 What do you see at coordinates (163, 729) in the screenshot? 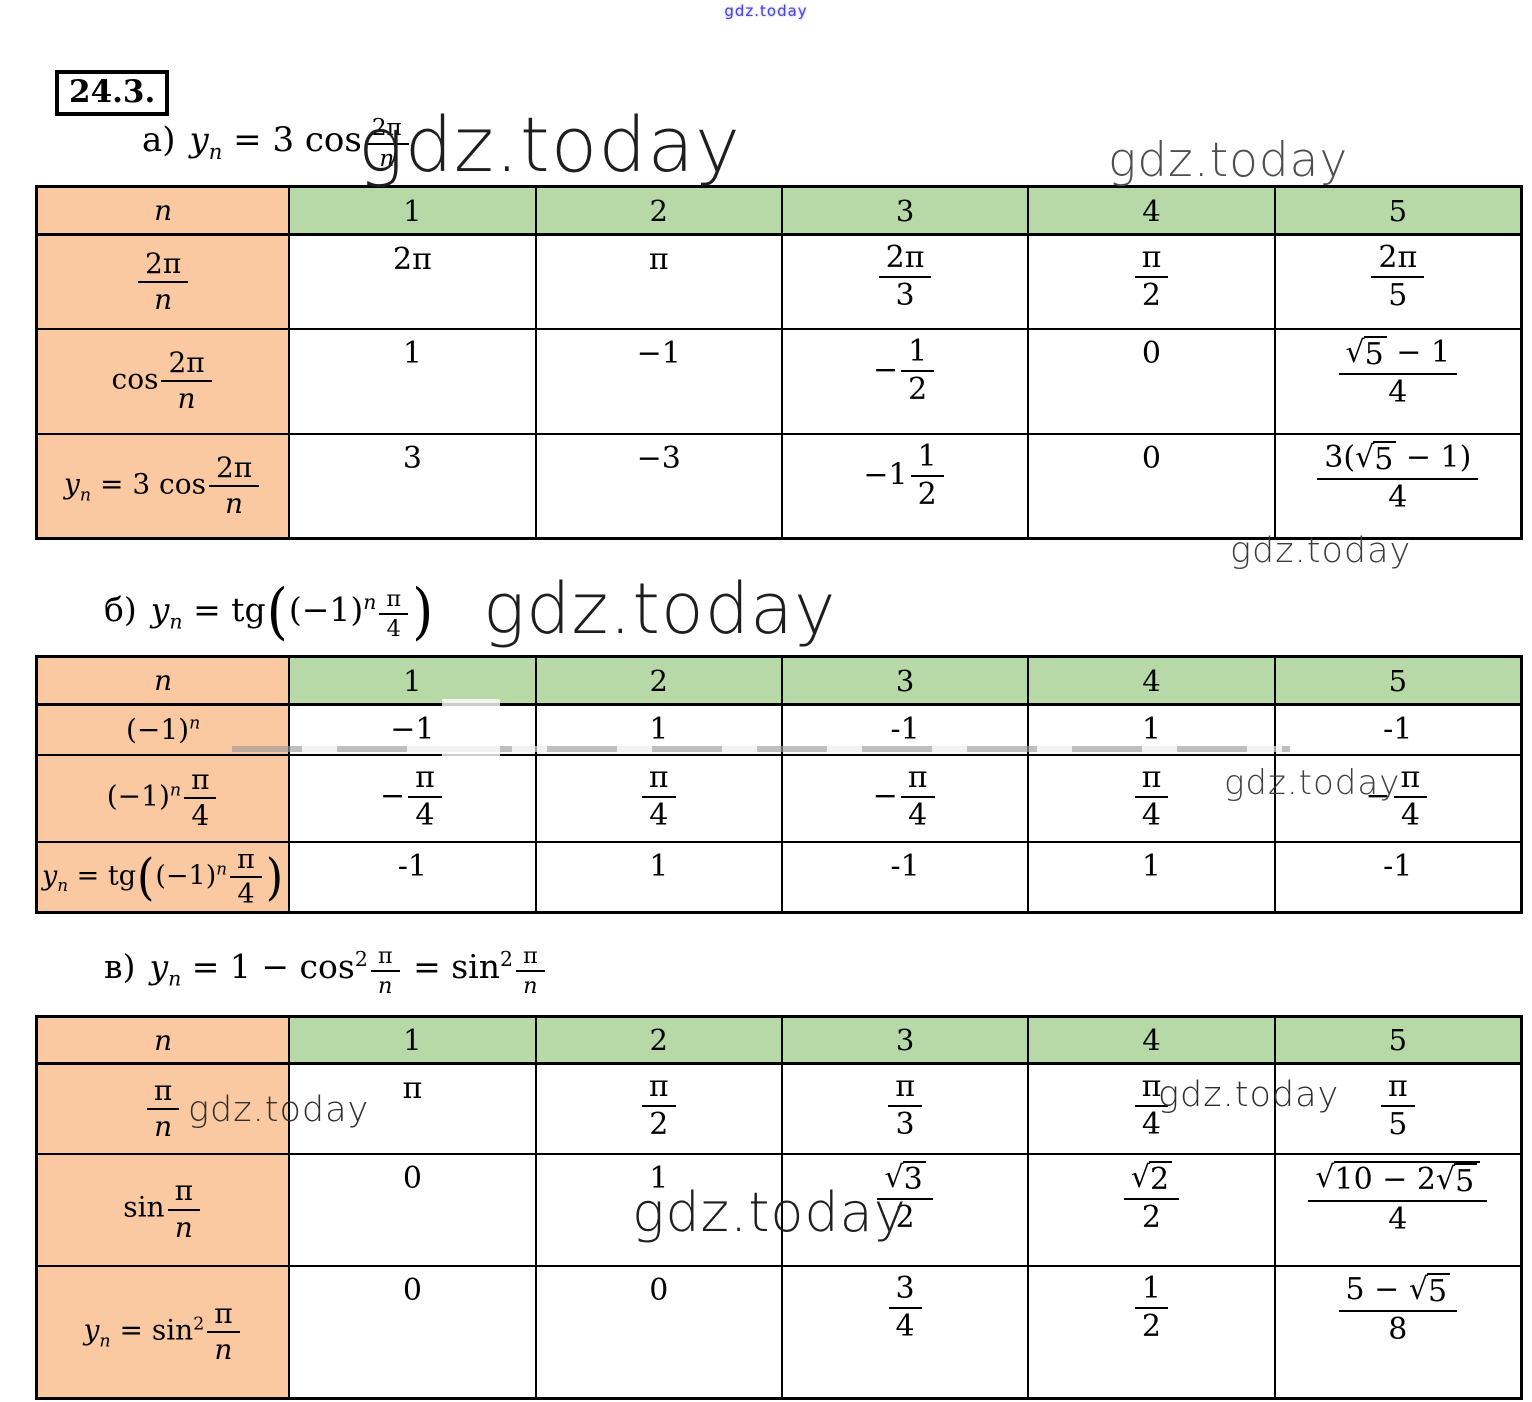
I see `row-label: (−1)n` at bounding box center [163, 729].